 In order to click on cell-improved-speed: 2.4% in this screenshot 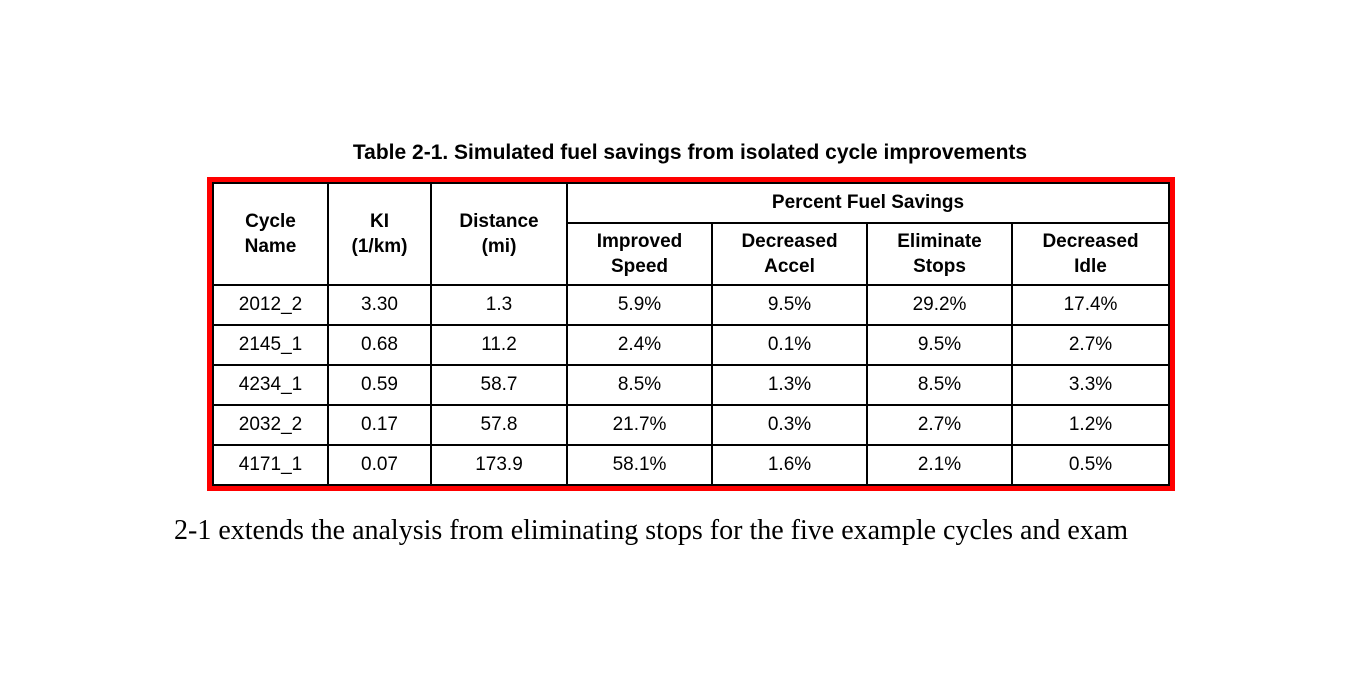, I will do `click(639, 345)`.